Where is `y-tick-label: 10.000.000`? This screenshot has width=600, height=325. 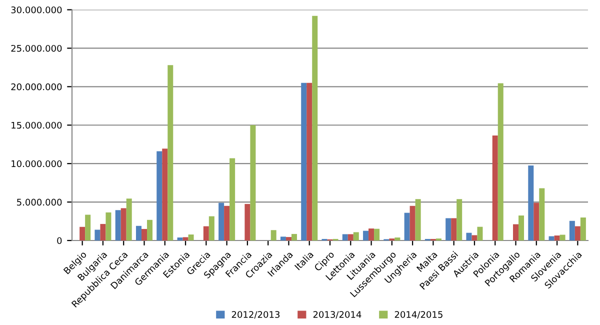 y-tick-label: 10.000.000 is located at coordinates (37, 164).